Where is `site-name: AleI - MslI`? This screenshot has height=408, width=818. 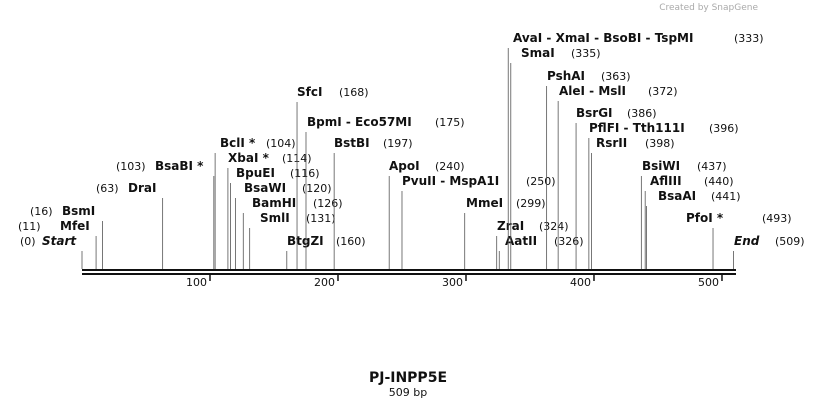 site-name: AleI - MslI is located at coordinates (592, 91).